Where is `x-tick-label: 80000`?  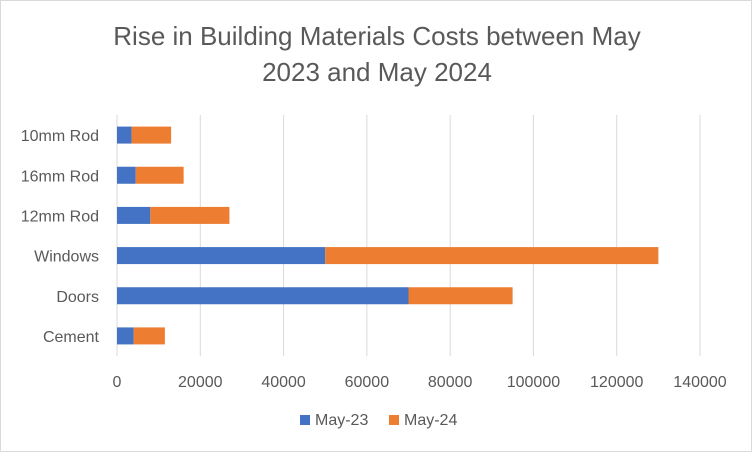 x-tick-label: 80000 is located at coordinates (450, 382).